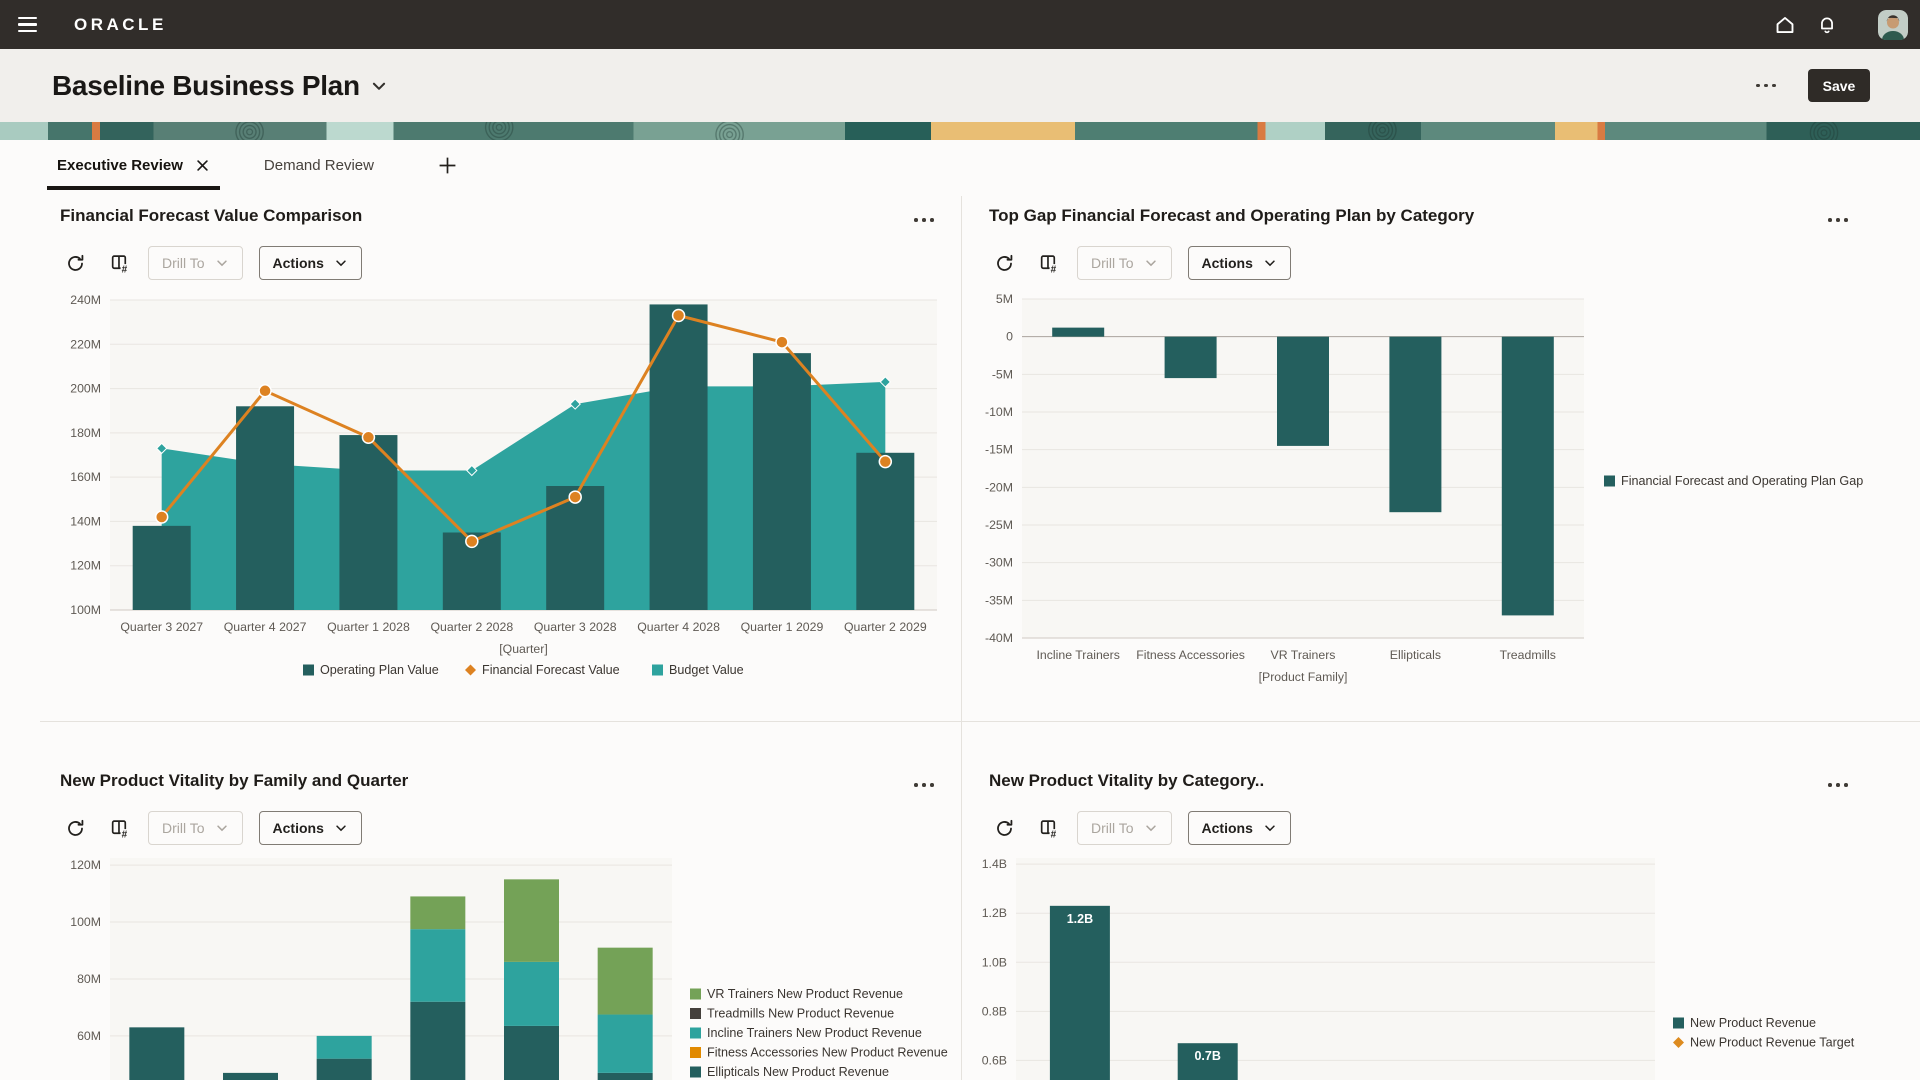 The height and width of the screenshot is (1080, 1920). What do you see at coordinates (805, 994) in the screenshot?
I see `svg-text:VR Trainers New Product Revenu: VR Trainers New Product Revenue` at bounding box center [805, 994].